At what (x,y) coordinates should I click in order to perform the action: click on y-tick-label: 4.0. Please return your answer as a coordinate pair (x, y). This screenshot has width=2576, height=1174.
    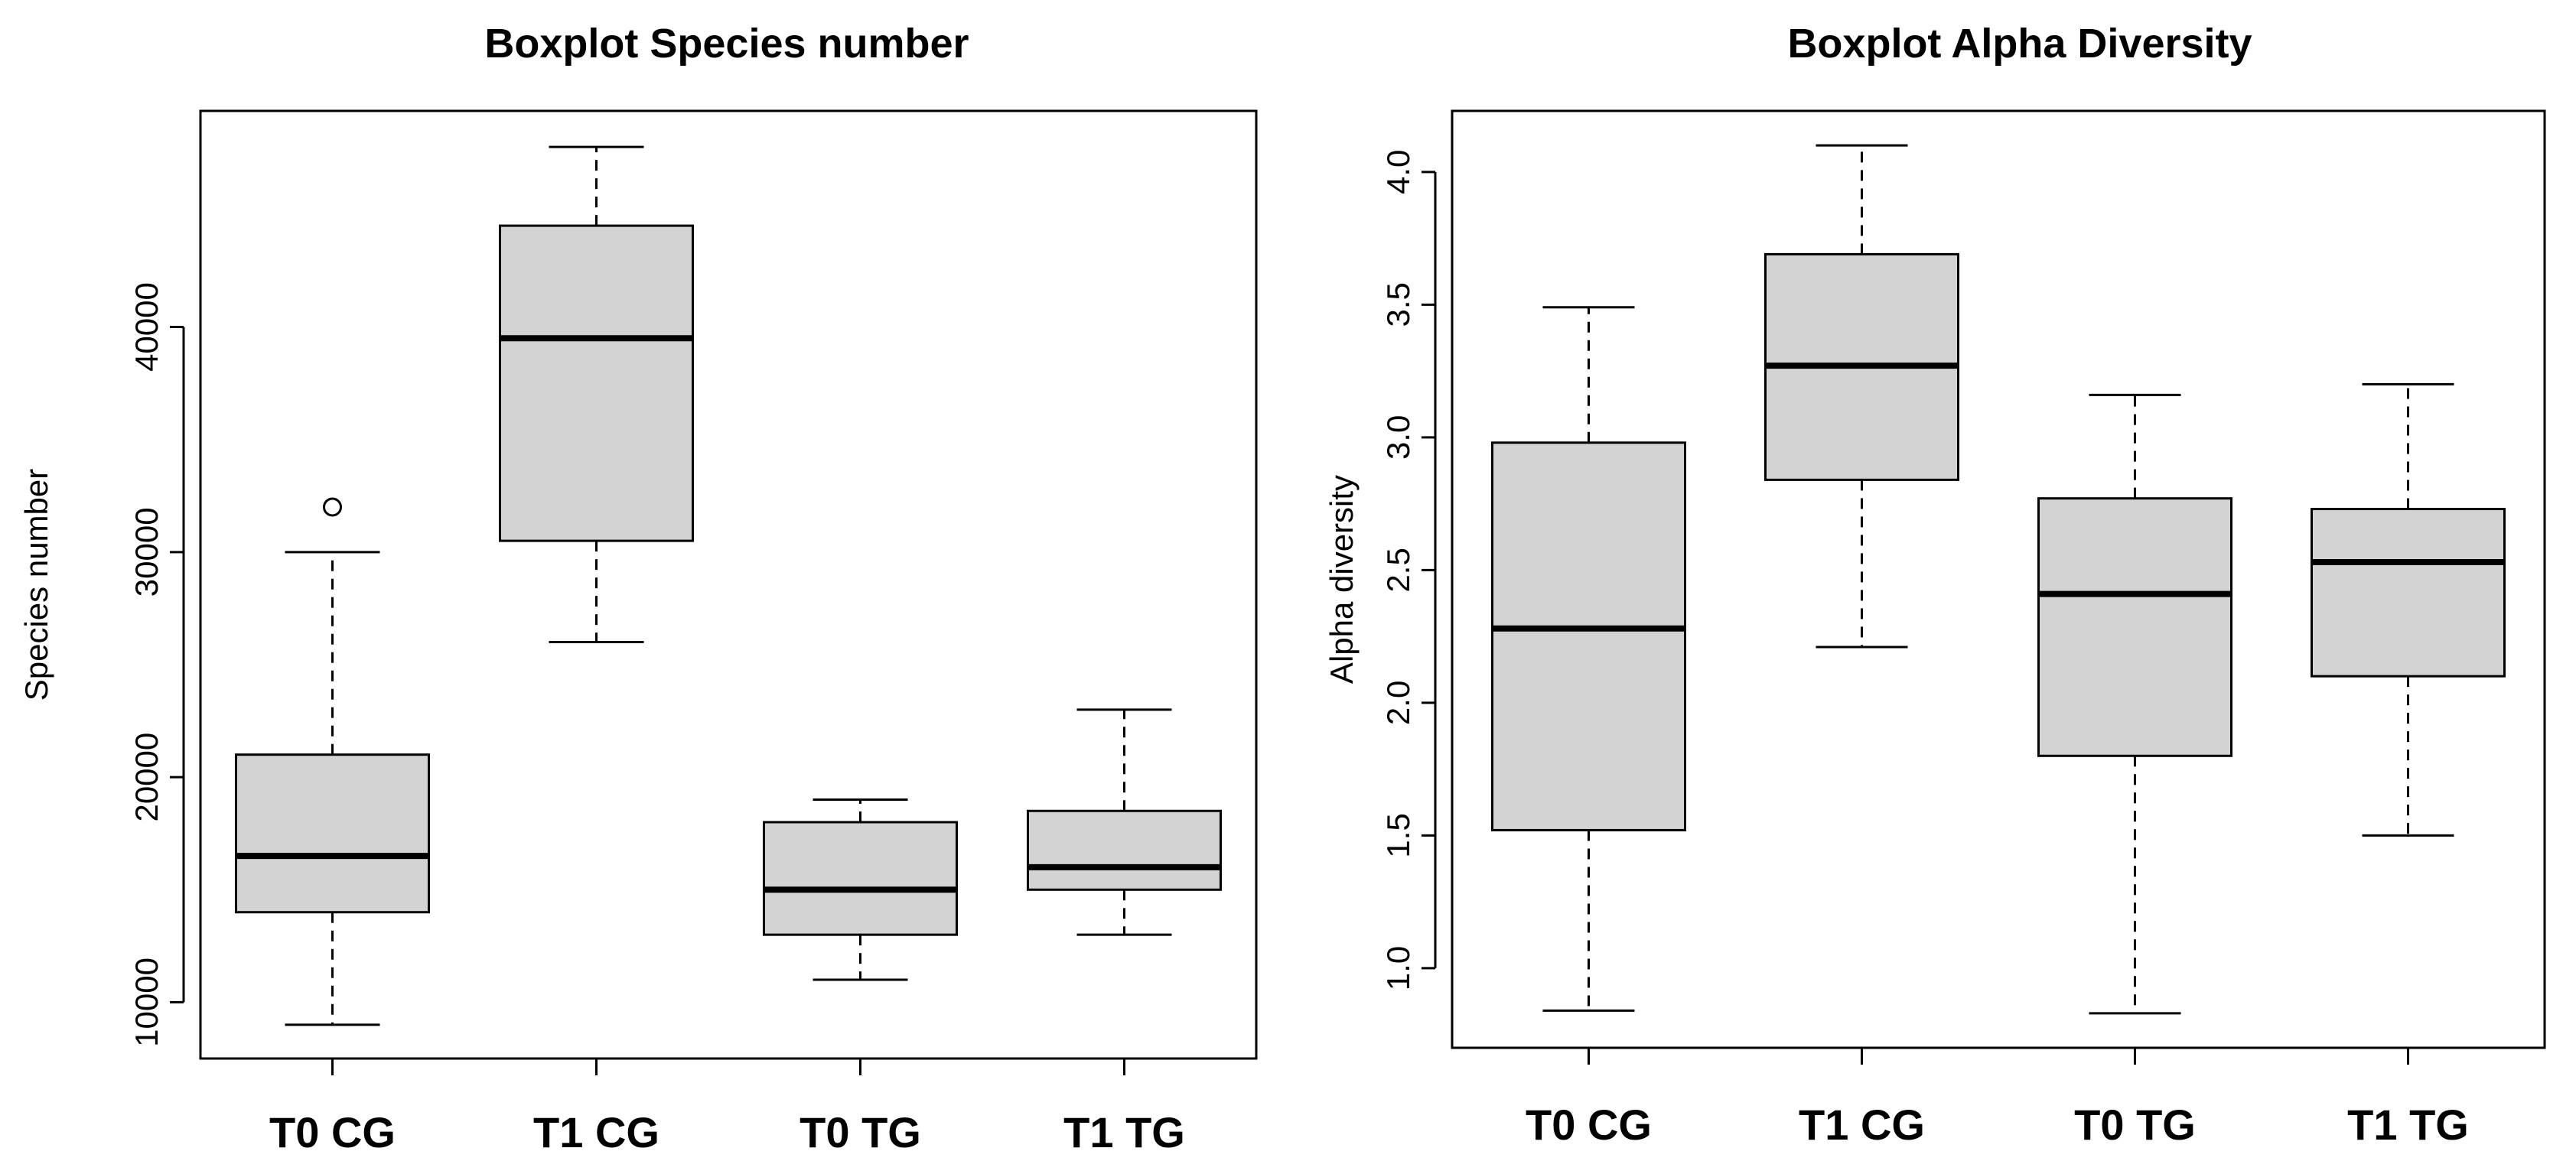
    Looking at the image, I should click on (1398, 172).